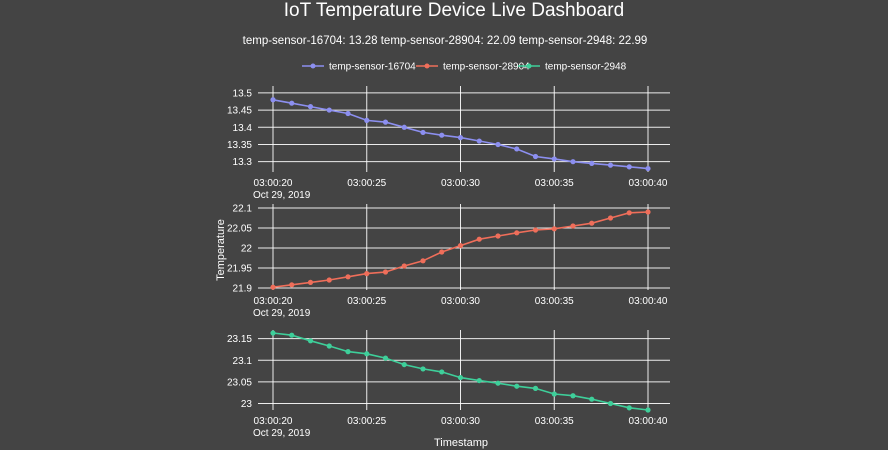 This screenshot has height=450, width=888. Describe the element at coordinates (247, 404) in the screenshot. I see `y-tick-label: 23` at that location.